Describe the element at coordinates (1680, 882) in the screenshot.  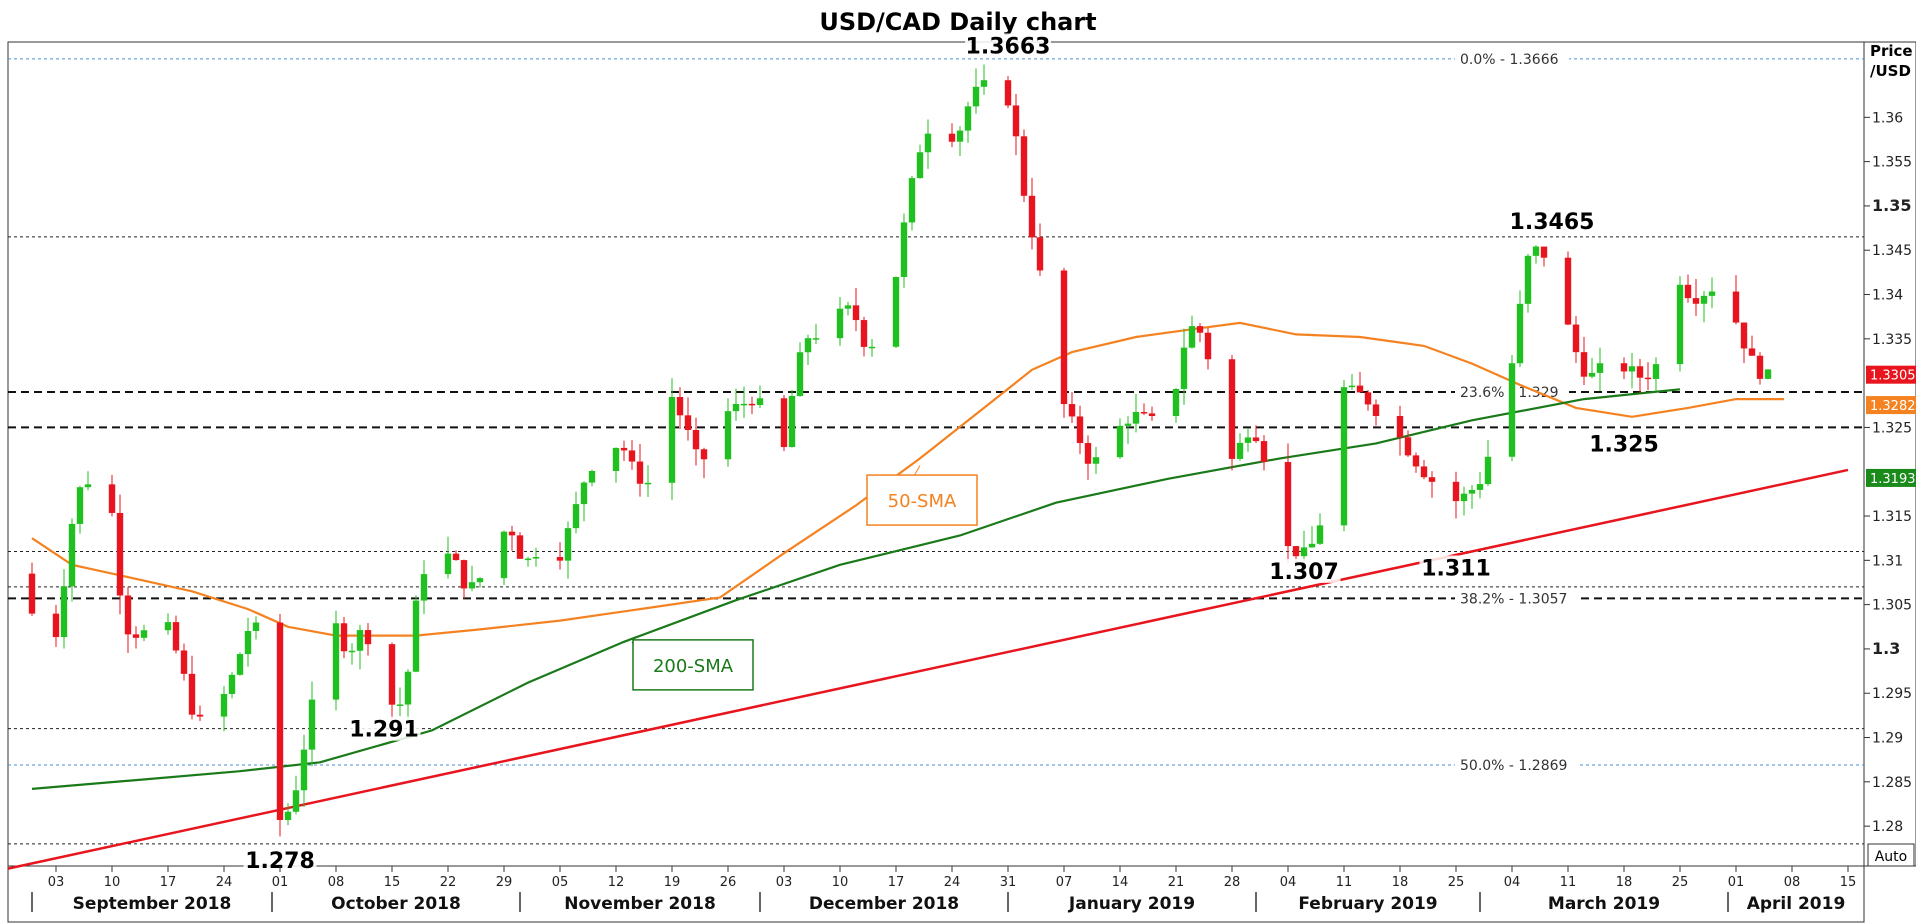
I see `x-tick-label: 25` at that location.